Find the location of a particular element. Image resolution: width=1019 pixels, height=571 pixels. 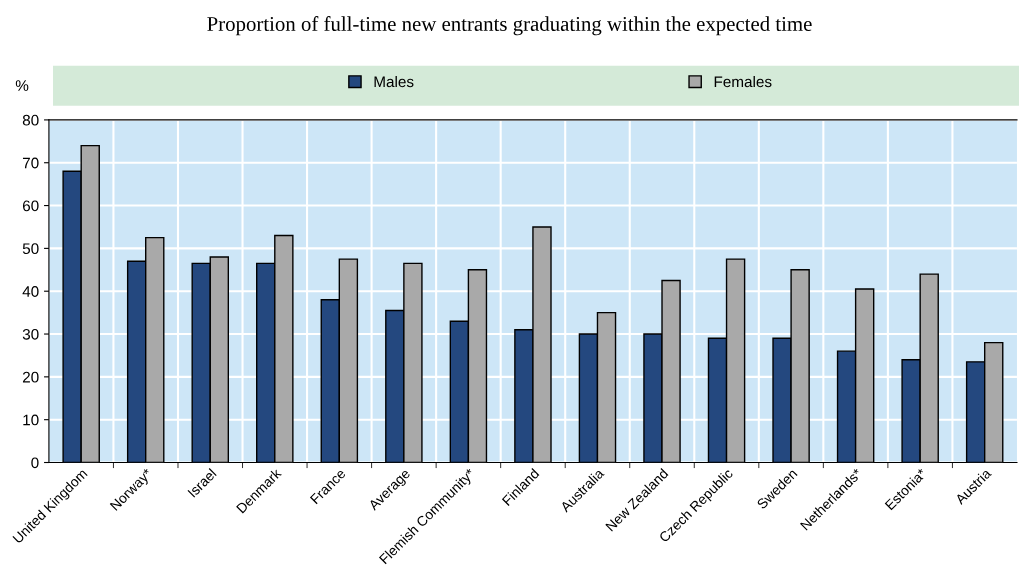

y-tick-label: 40 is located at coordinates (30, 291).